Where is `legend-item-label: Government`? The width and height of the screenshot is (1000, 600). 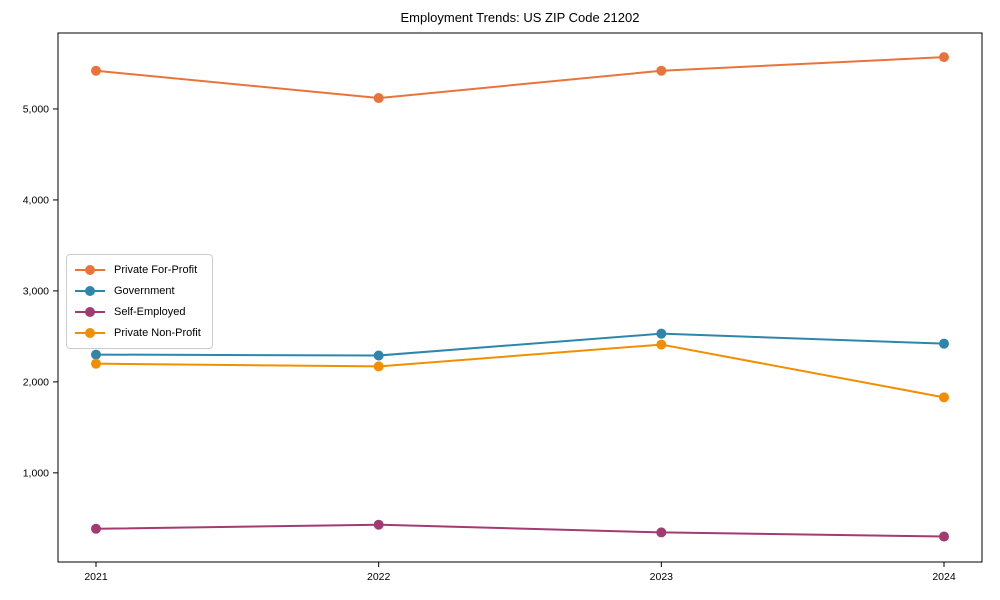
legend-item-label: Government is located at coordinates (144, 291).